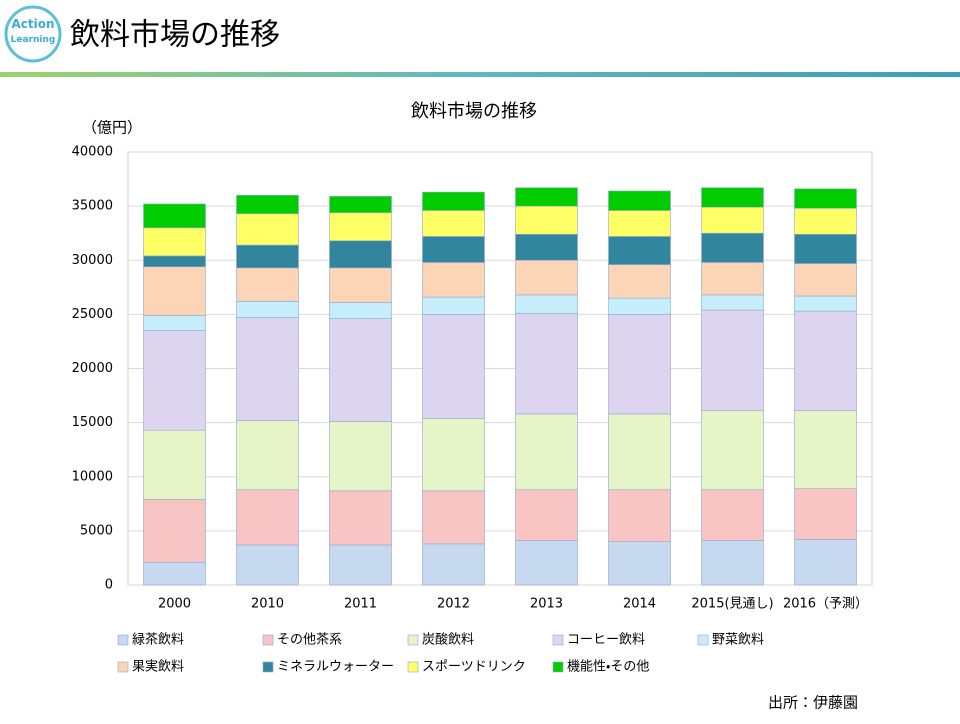  Describe the element at coordinates (92, 476) in the screenshot. I see `y-tick-label: 10000` at that location.